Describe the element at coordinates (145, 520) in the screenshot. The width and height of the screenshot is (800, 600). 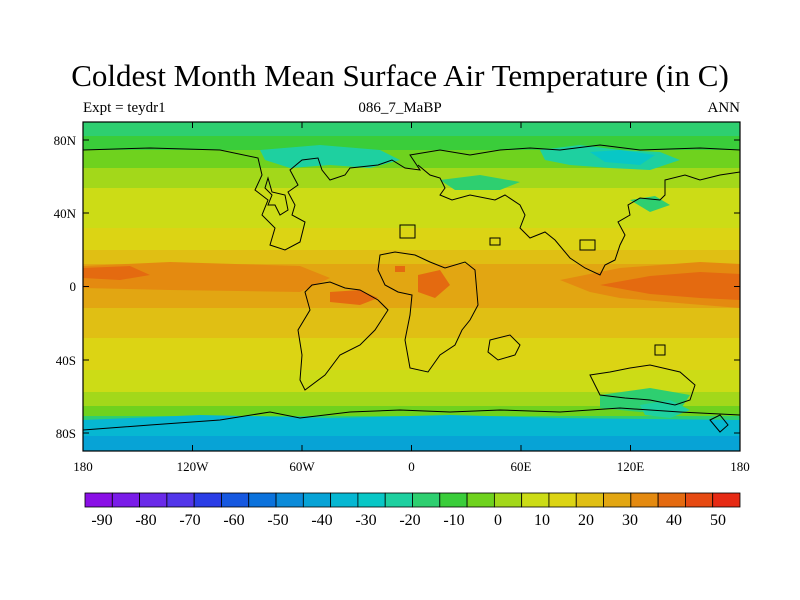
I see `colorbar-label: -80` at that location.